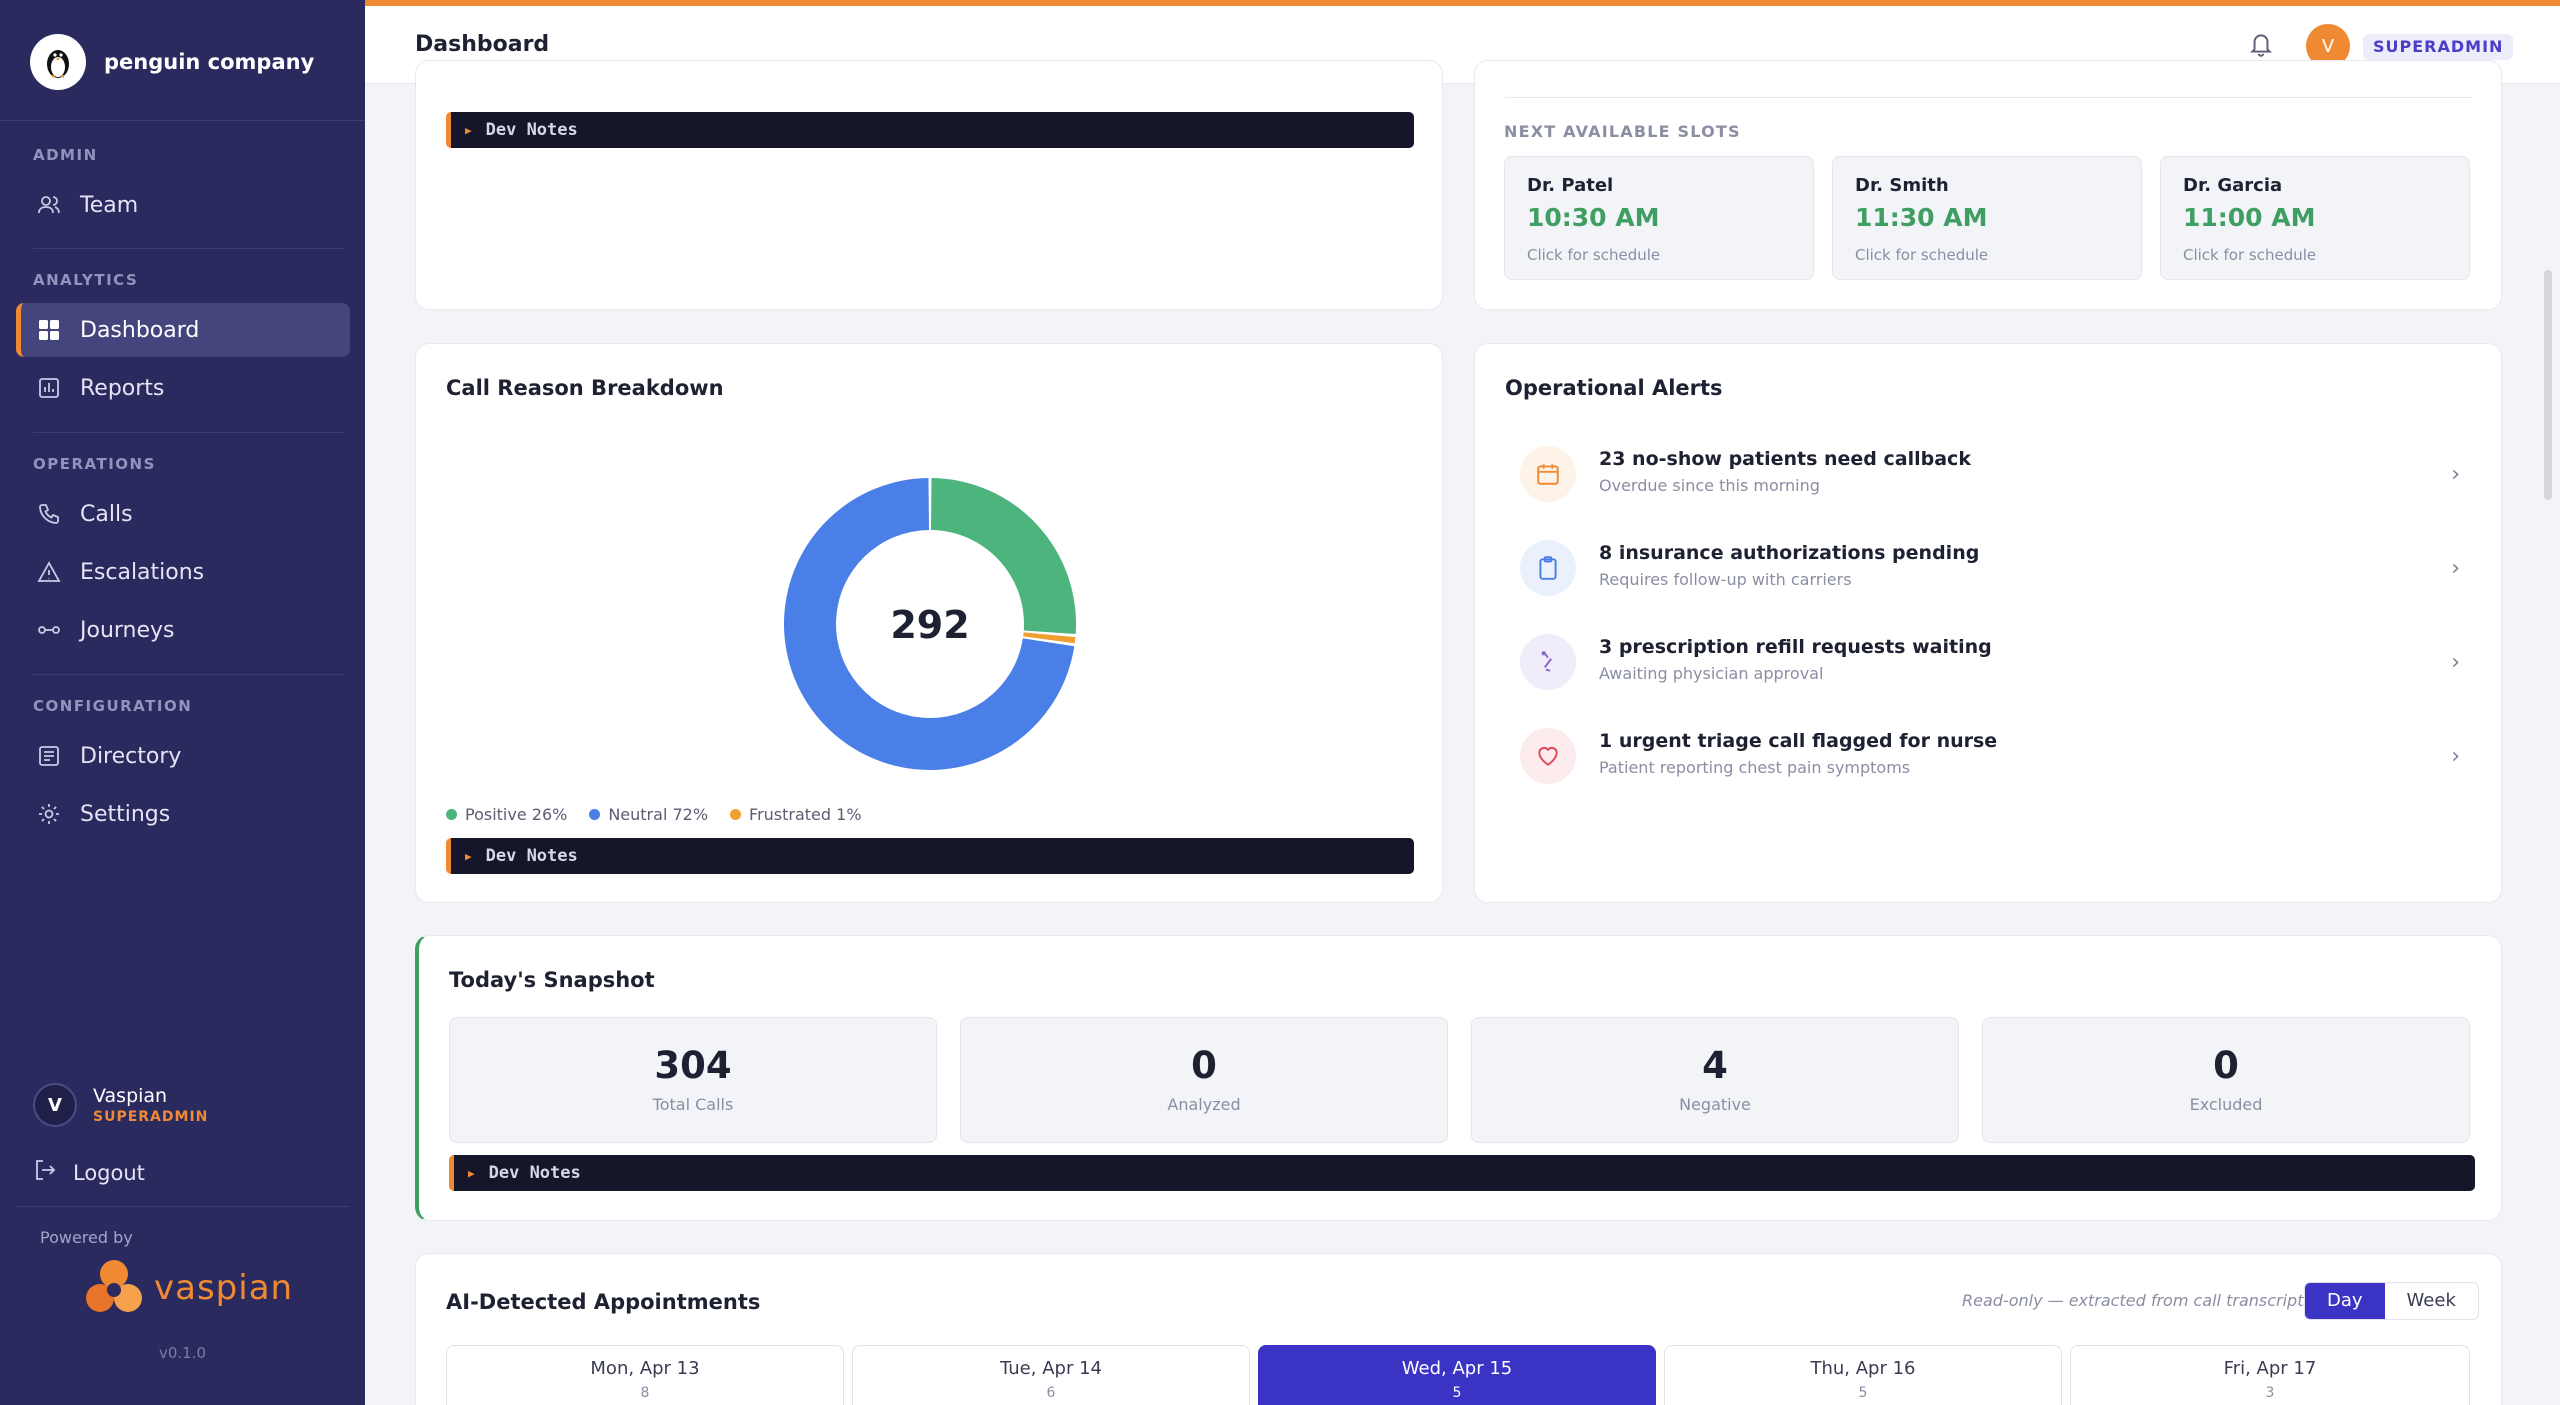 The image size is (2560, 1405). What do you see at coordinates (183, 630) in the screenshot?
I see `sidebar-item-journeys: Journeys` at bounding box center [183, 630].